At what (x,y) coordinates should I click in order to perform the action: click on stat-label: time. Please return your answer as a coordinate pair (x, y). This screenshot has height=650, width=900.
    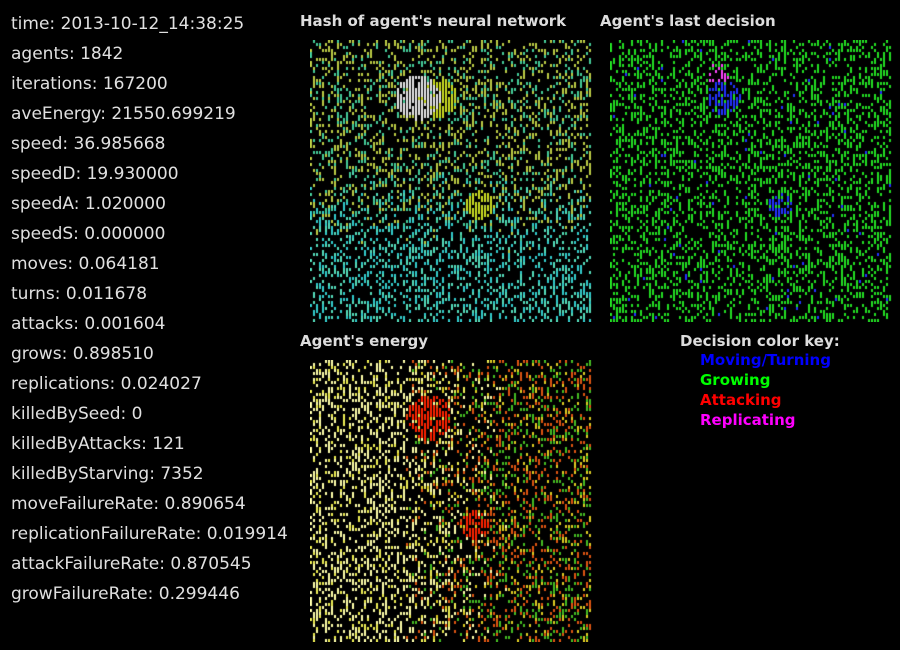
    Looking at the image, I should click on (30, 24).